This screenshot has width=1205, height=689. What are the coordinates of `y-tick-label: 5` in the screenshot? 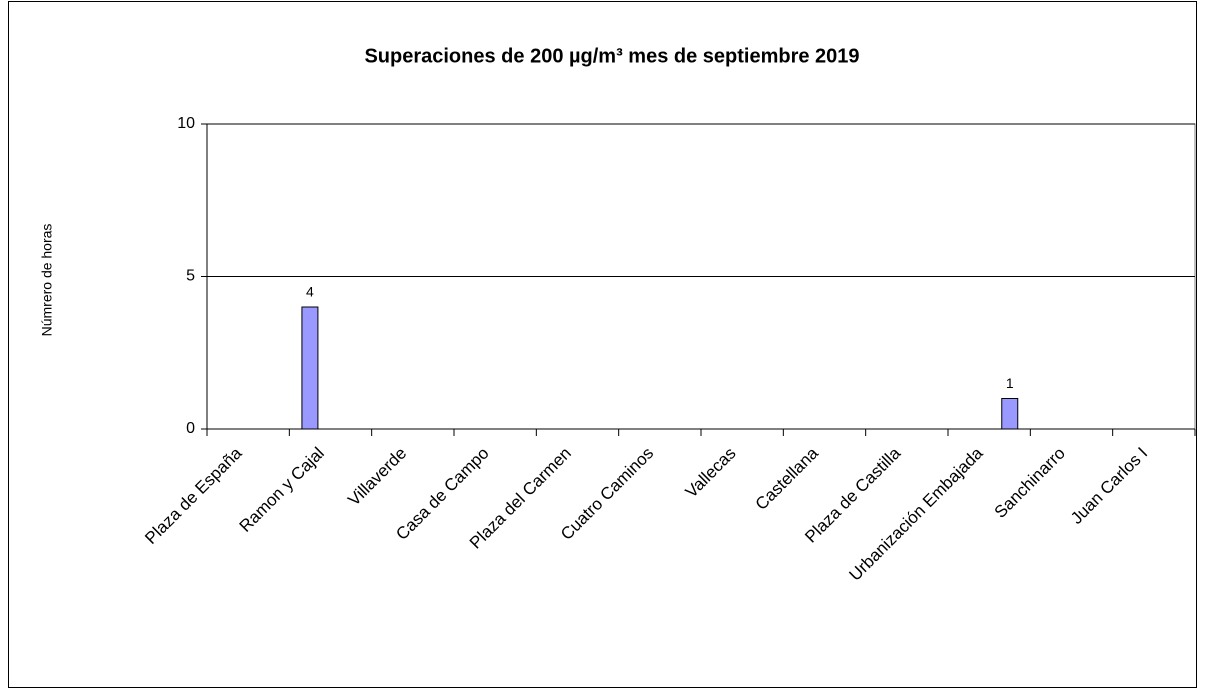 It's located at (190, 276).